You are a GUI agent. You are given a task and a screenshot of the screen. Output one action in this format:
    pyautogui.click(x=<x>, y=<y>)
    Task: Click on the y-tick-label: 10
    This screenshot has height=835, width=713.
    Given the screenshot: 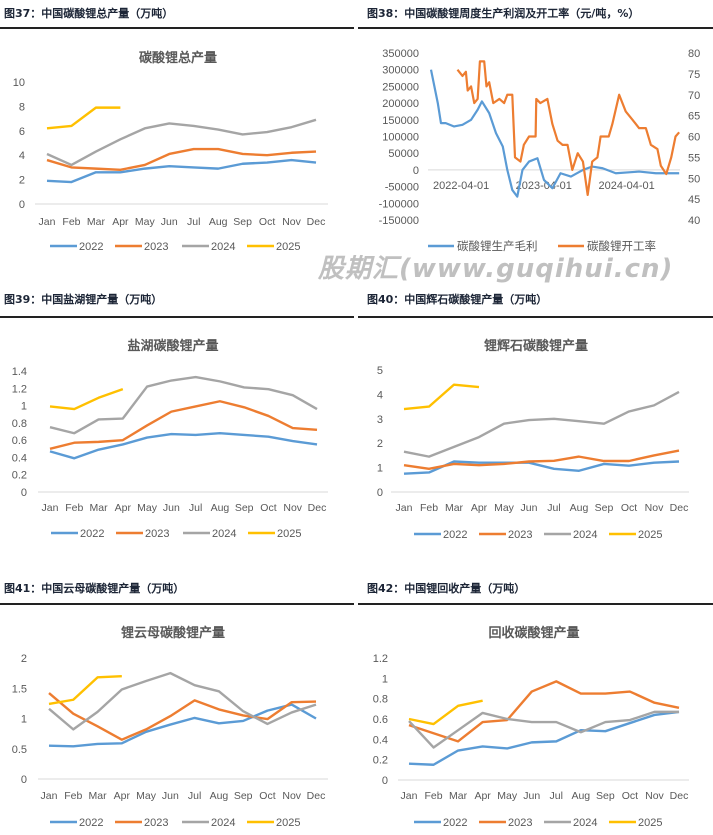 What is the action you would take?
    pyautogui.click(x=19, y=83)
    